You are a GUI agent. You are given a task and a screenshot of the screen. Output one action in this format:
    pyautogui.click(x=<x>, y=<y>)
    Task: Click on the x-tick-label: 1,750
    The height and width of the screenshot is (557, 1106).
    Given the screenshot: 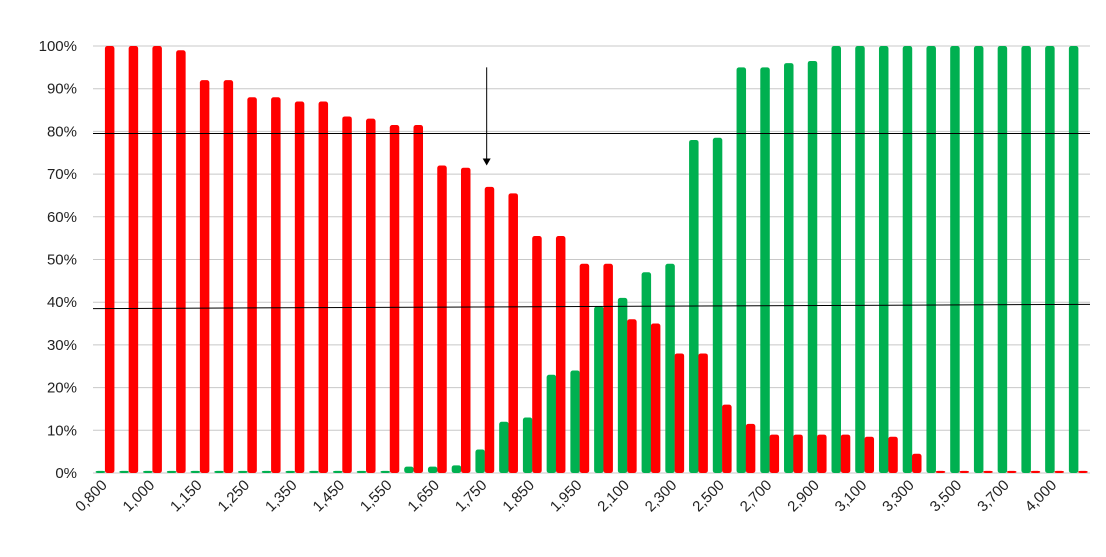 What is the action you would take?
    pyautogui.click(x=471, y=496)
    